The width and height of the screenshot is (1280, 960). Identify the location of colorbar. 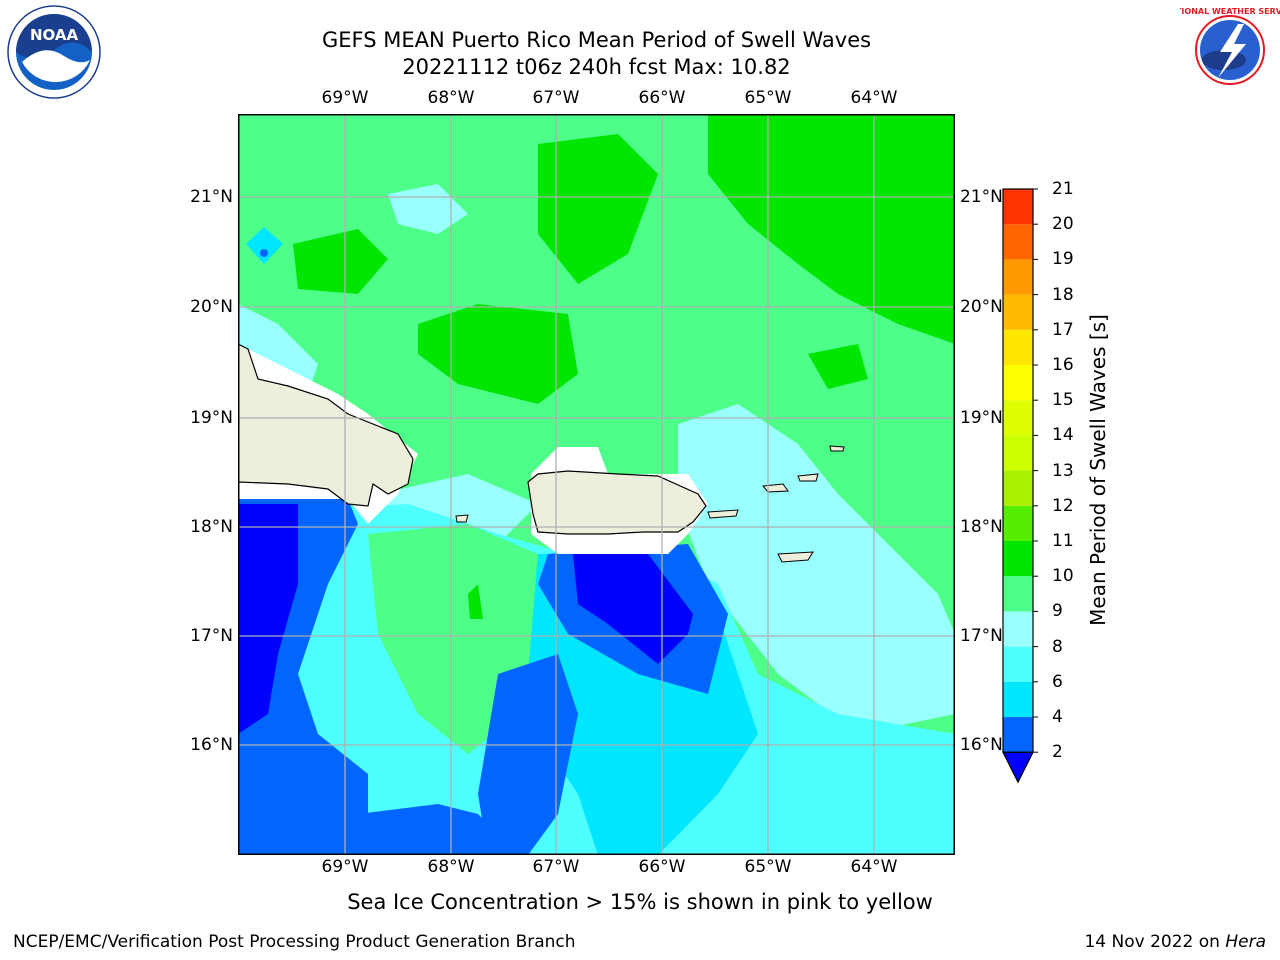
(1020, 486).